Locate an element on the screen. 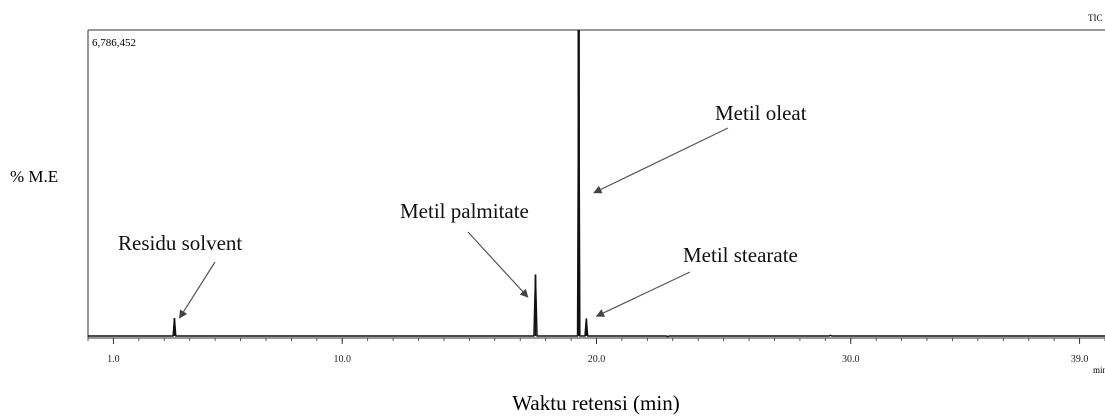 This screenshot has height=418, width=1105. peak-annotation-label: Metil palmitate is located at coordinates (464, 211).